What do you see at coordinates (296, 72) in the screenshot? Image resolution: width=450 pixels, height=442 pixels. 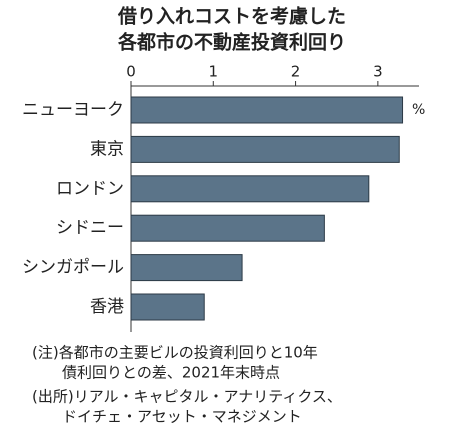 I see `x-tick-label: 2` at bounding box center [296, 72].